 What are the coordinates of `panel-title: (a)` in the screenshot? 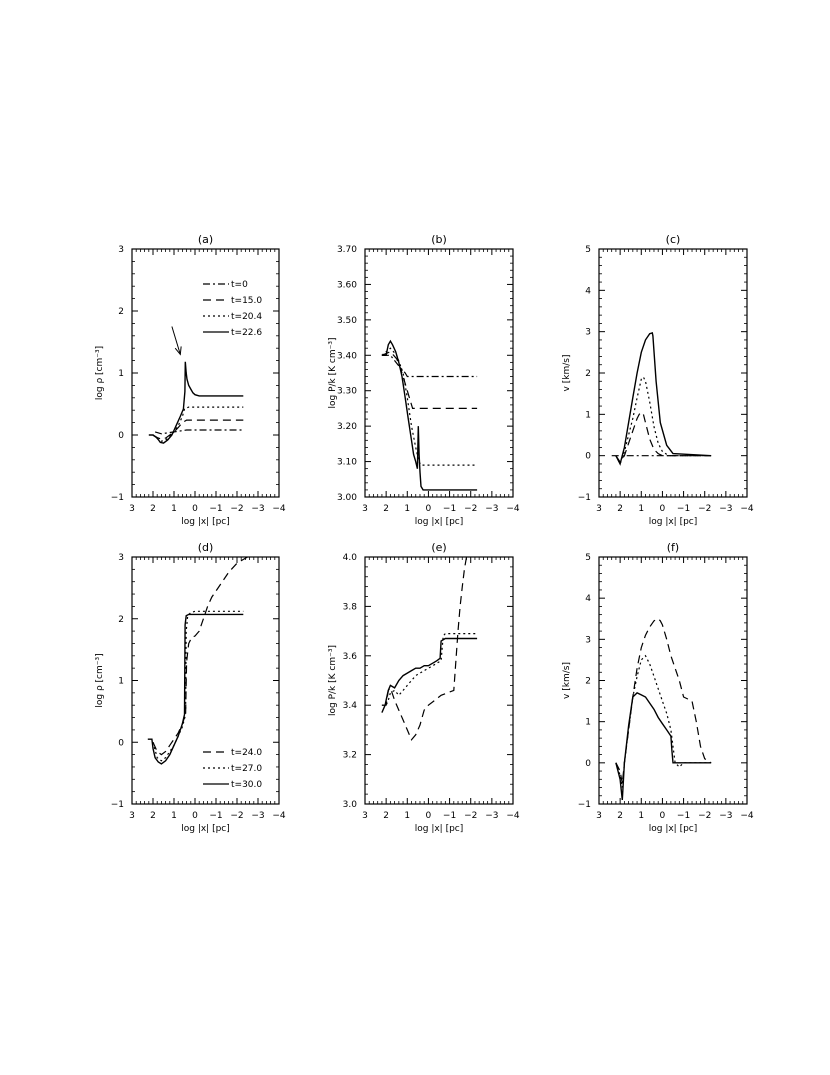 It's located at (205, 239).